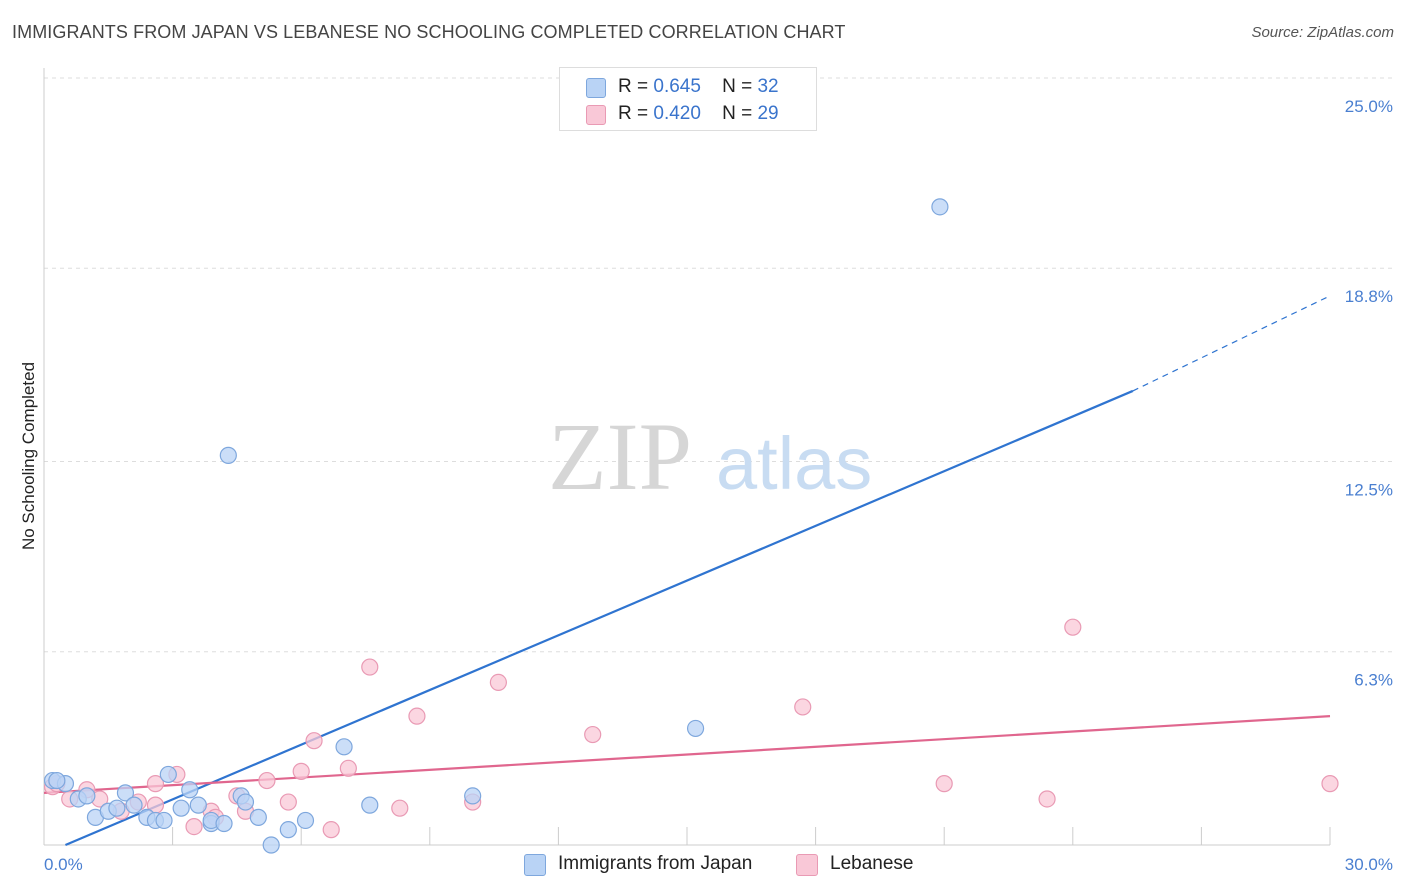  Describe the element at coordinates (768, 86) in the screenshot. I see `legend-n-value: 32` at that location.